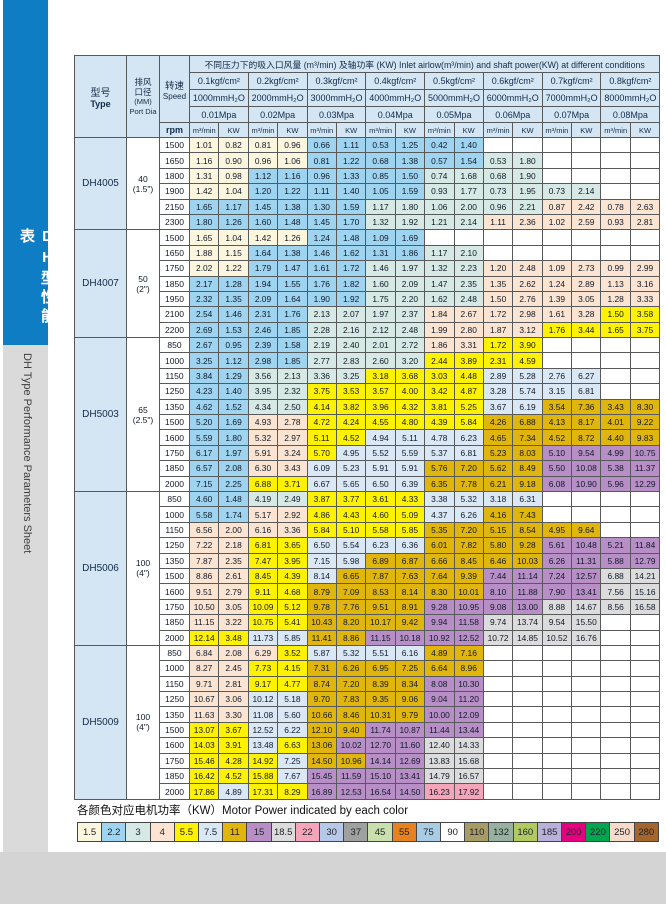 Image resolution: width=666 pixels, height=904 pixels. Describe the element at coordinates (645, 206) in the screenshot. I see `power-value-cell: 2.63` at that location.